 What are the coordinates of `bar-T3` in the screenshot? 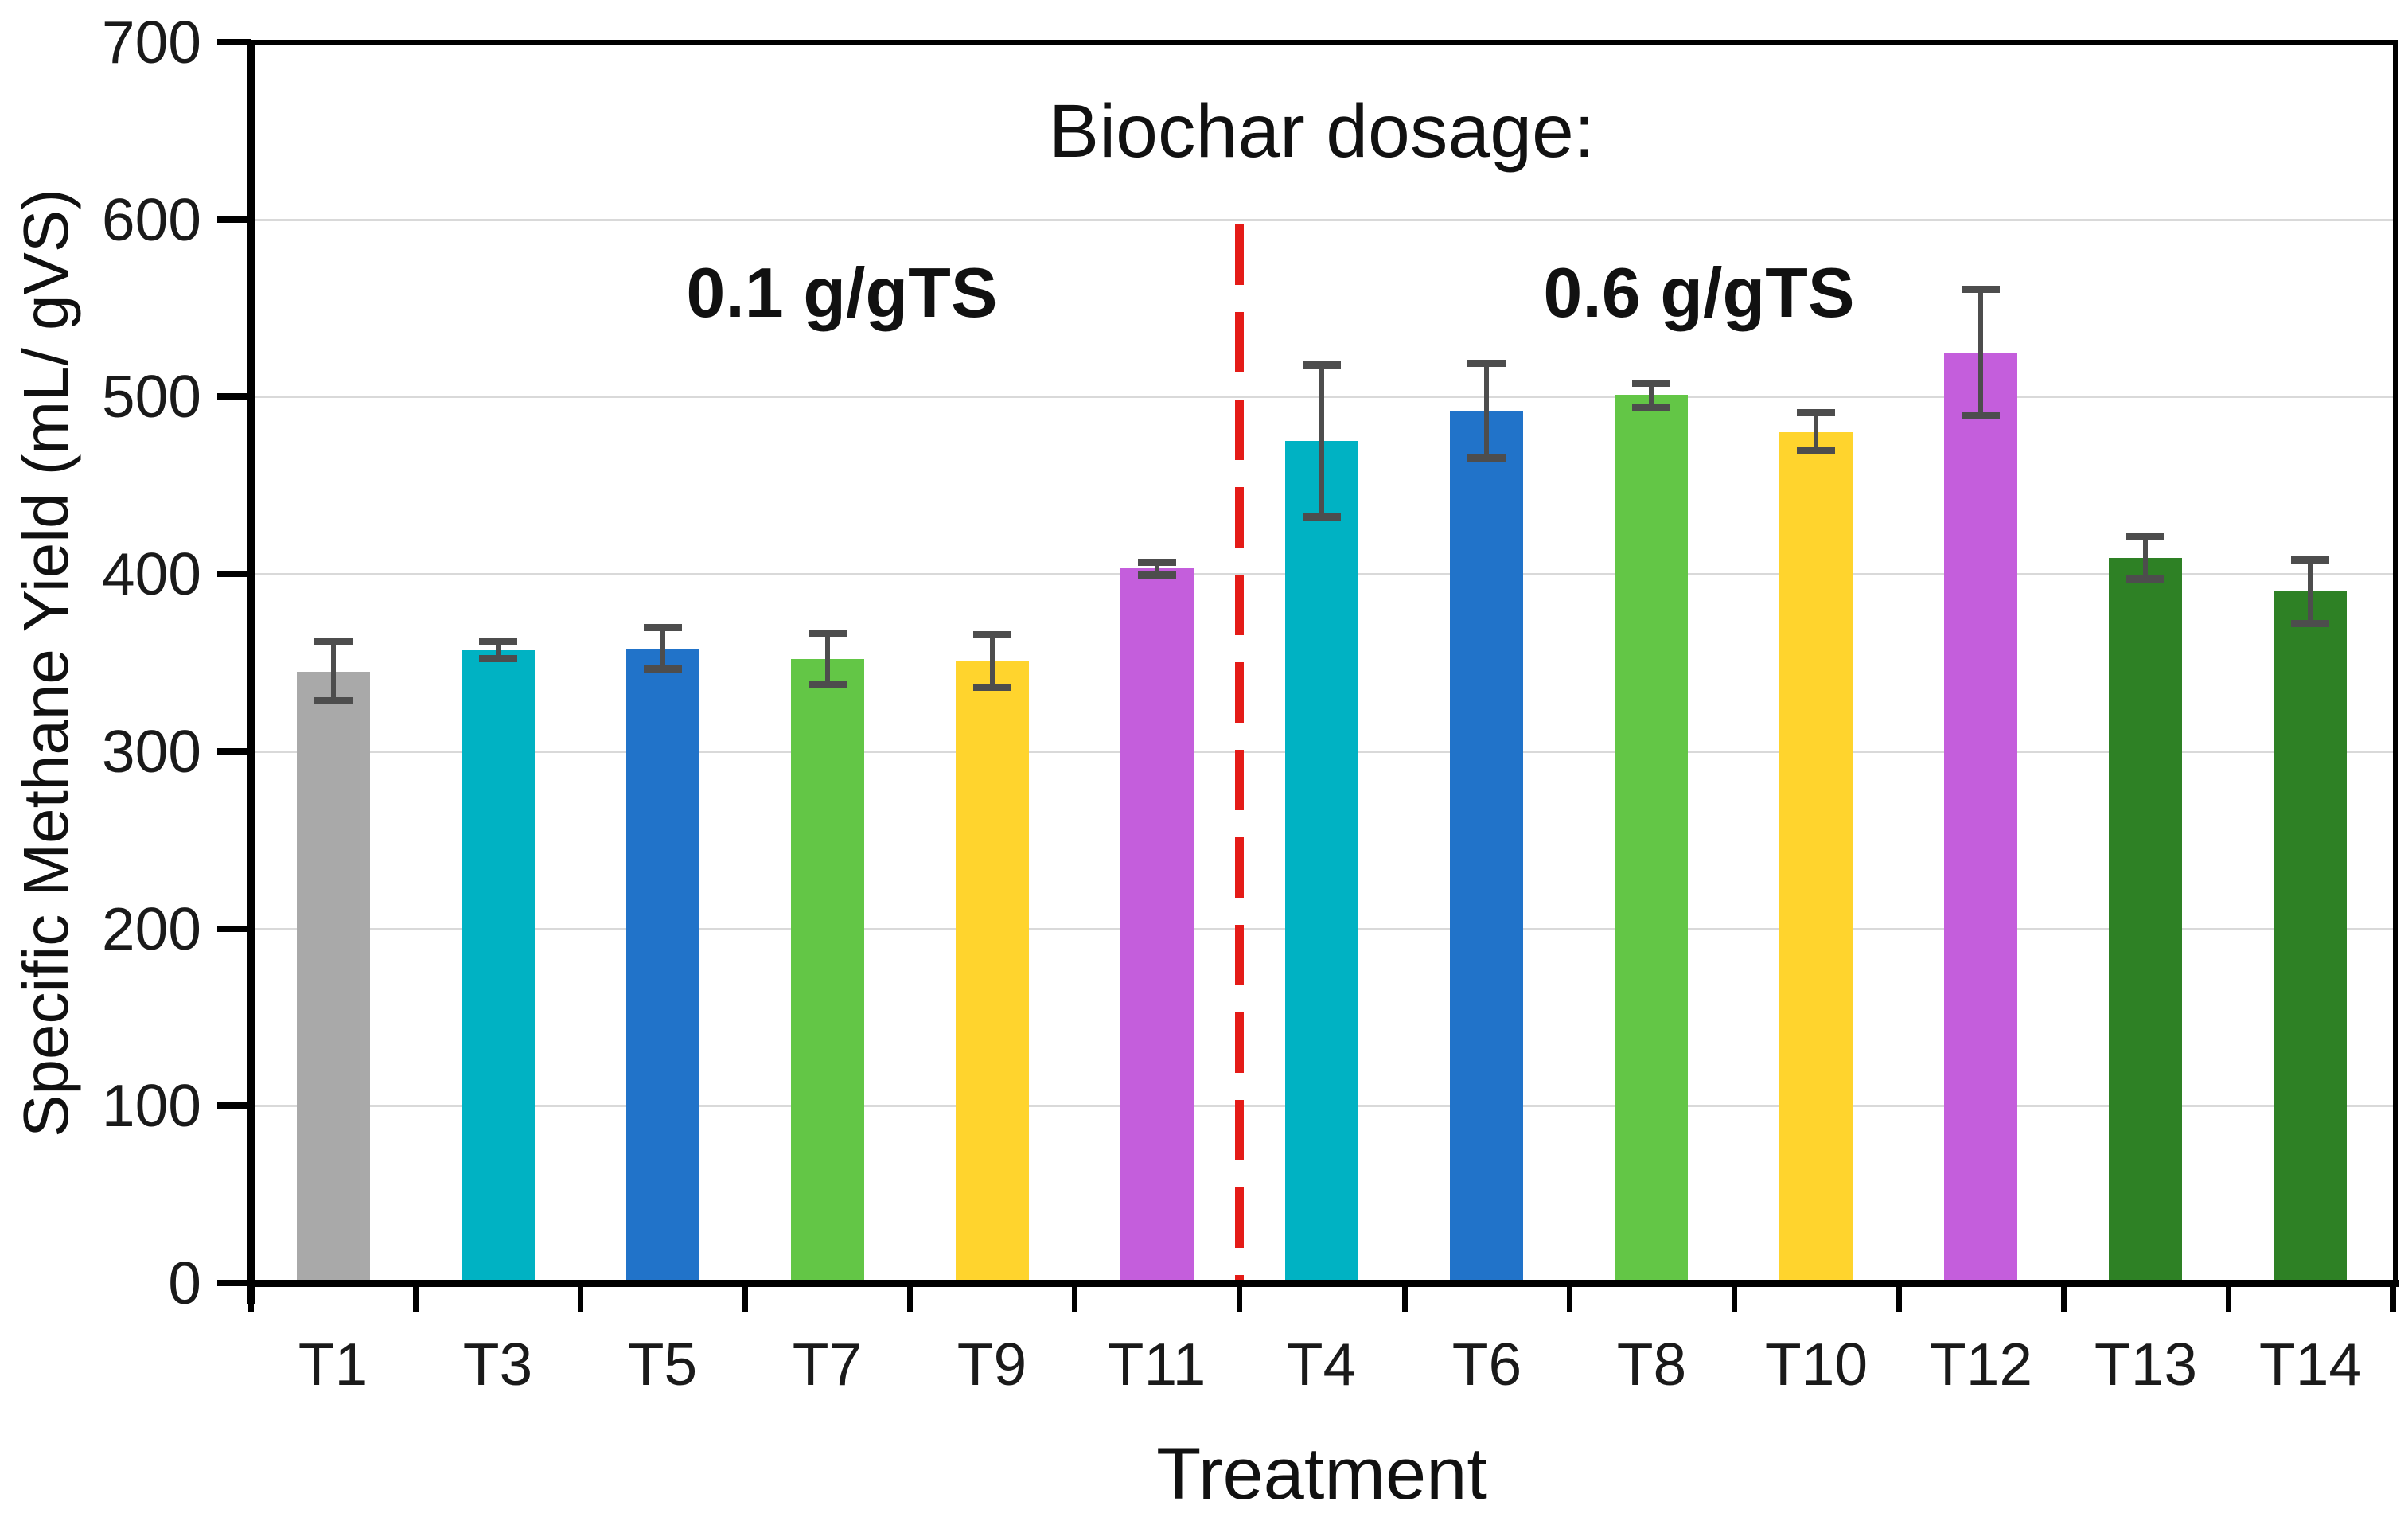 It's located at (499, 967).